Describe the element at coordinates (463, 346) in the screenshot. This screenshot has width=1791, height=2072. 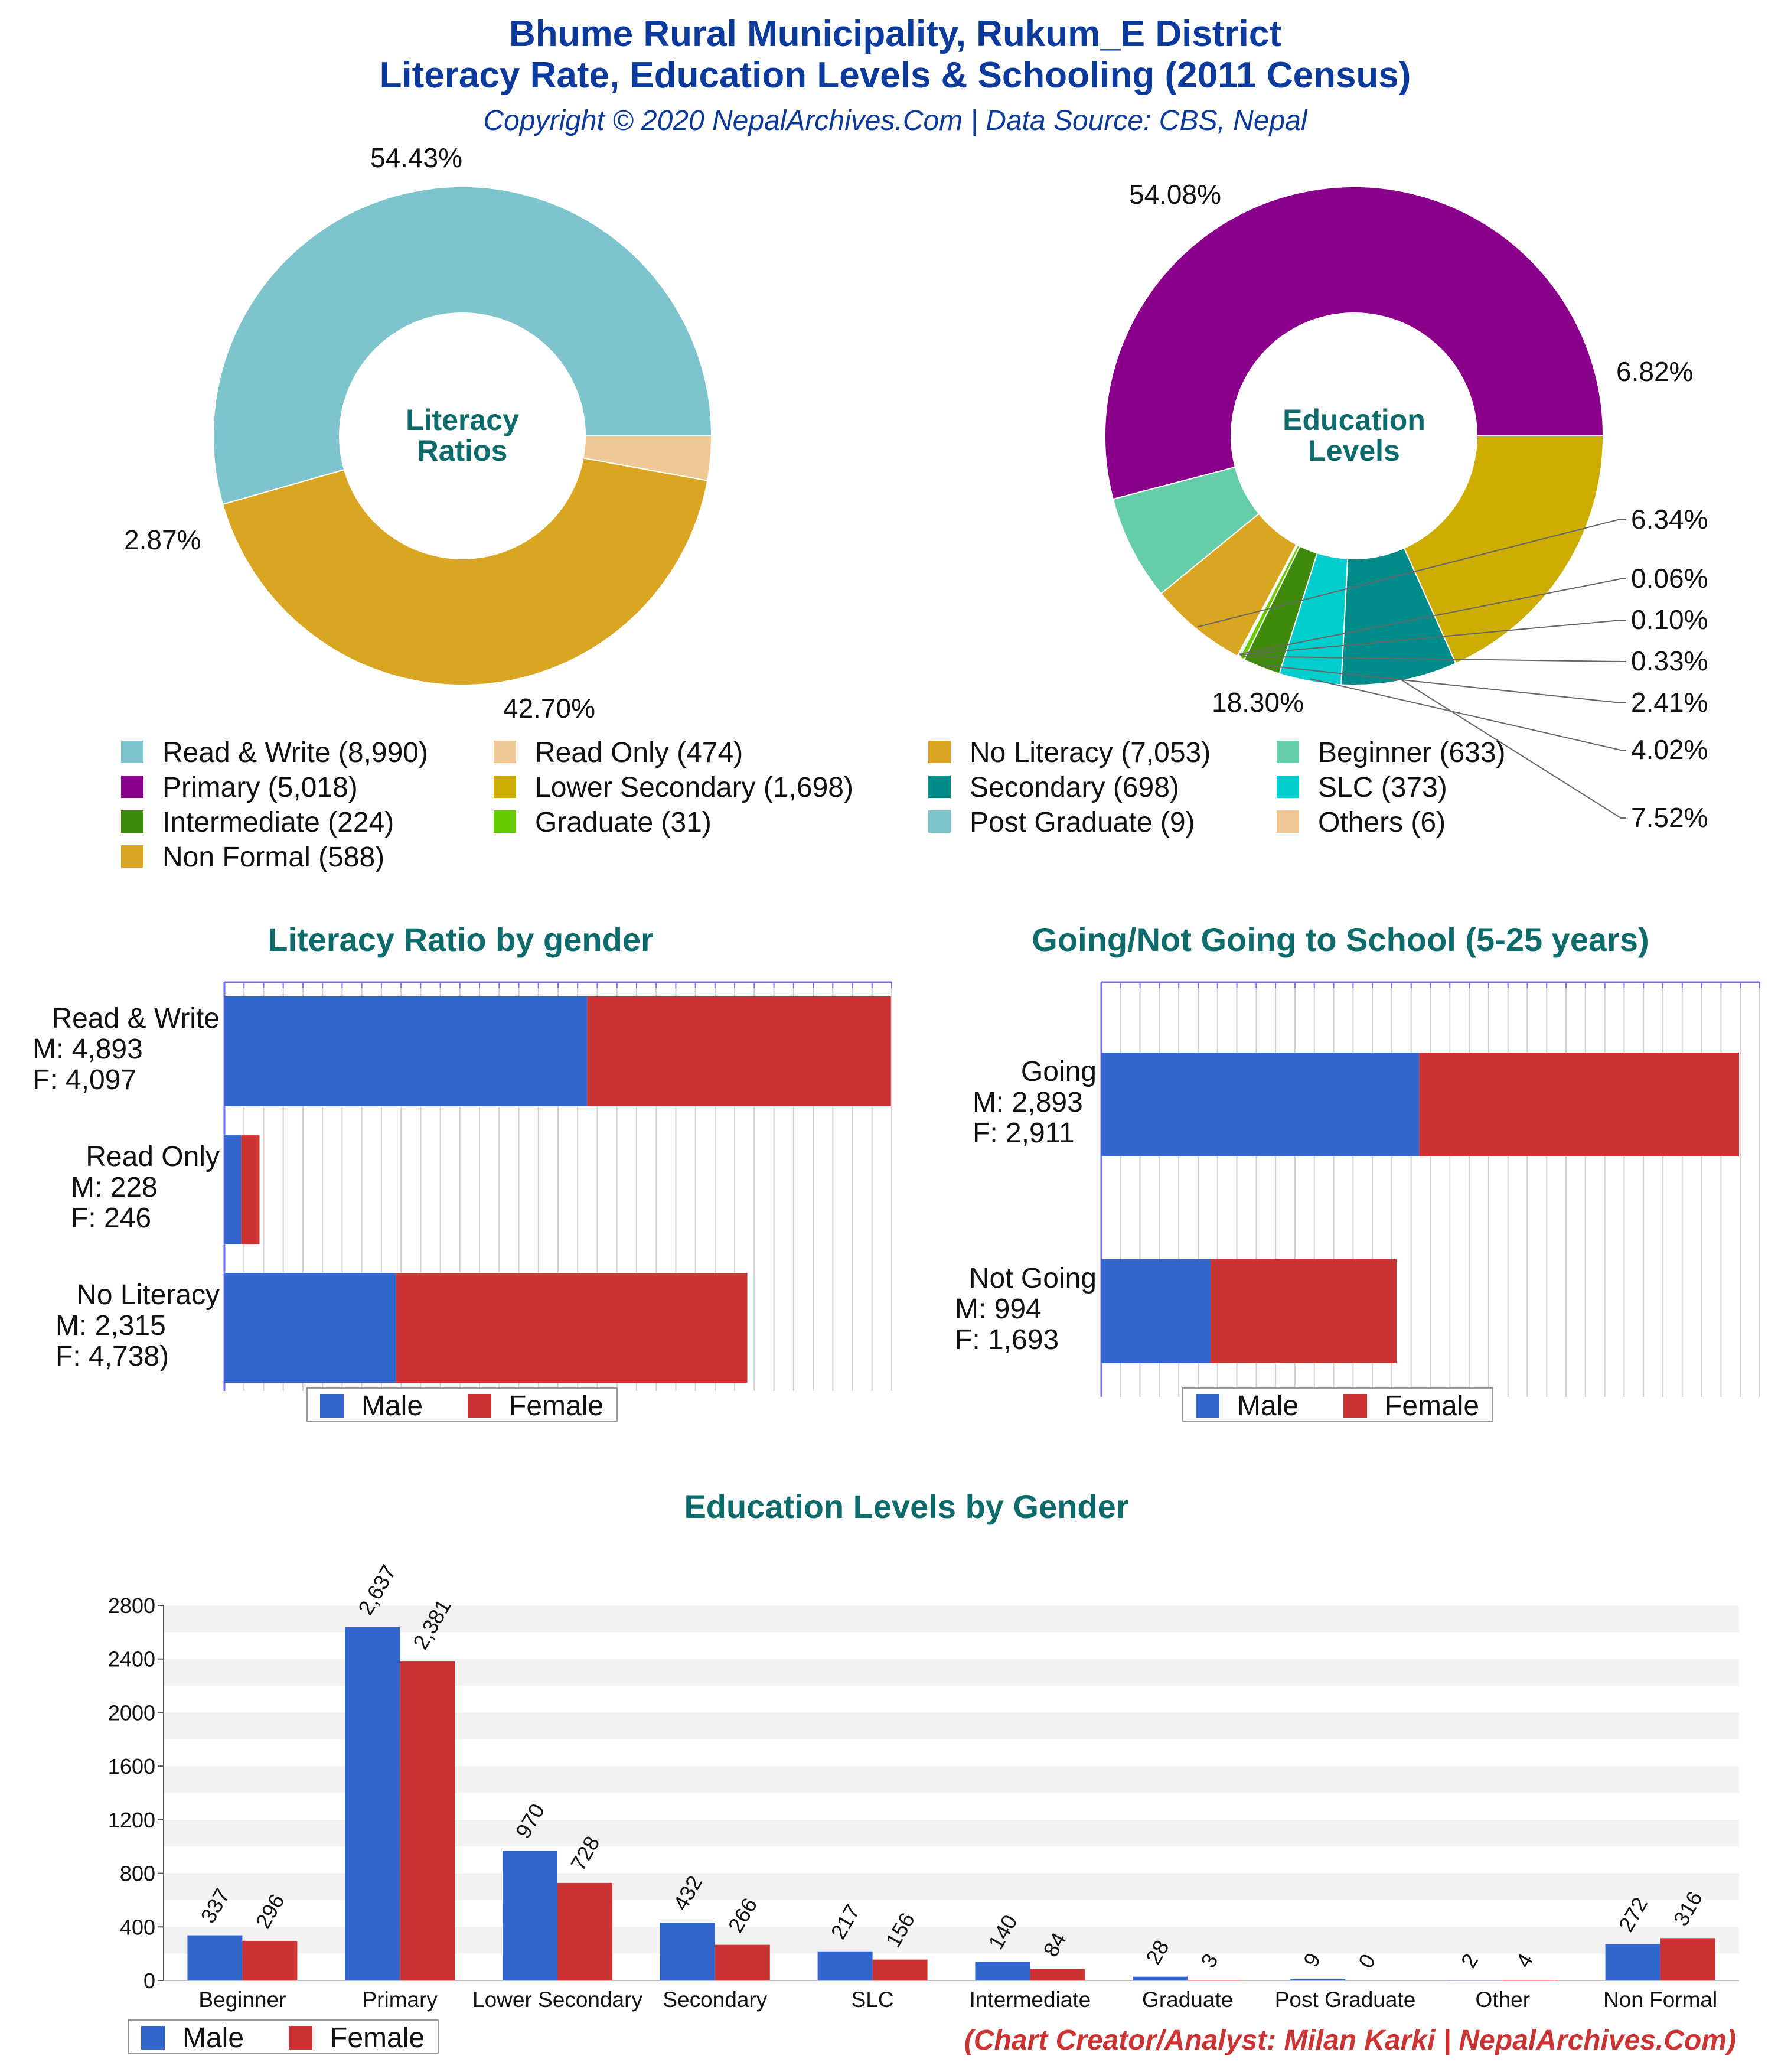
I see `donut-slice-read-write` at that location.